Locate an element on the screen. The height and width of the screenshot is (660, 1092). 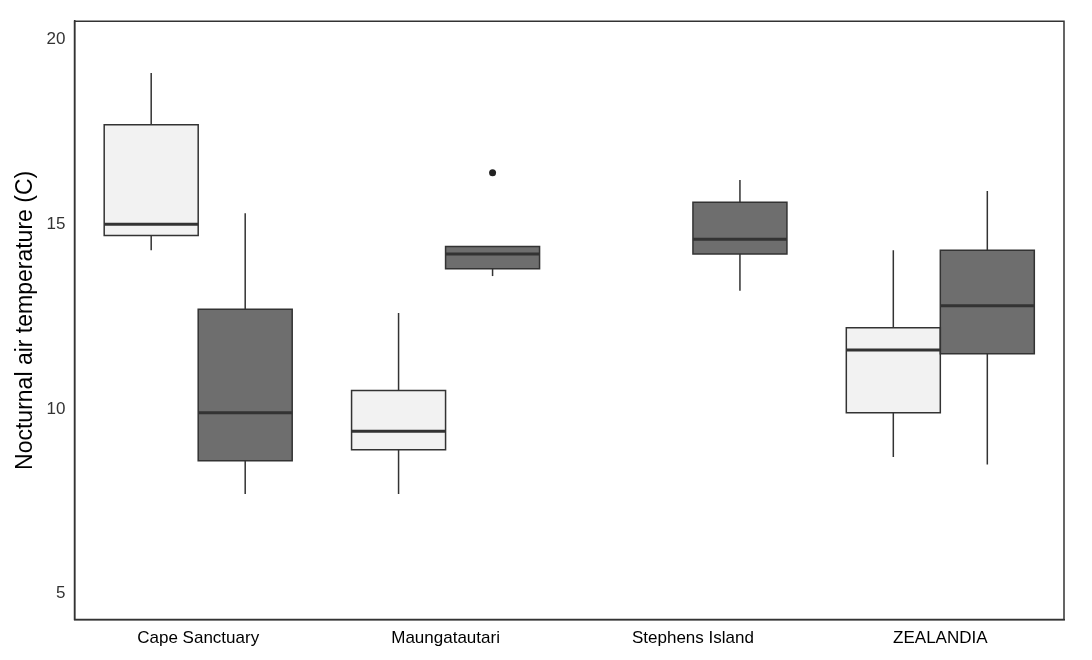
x-tick-label: Cape Sanctuary is located at coordinates (198, 638).